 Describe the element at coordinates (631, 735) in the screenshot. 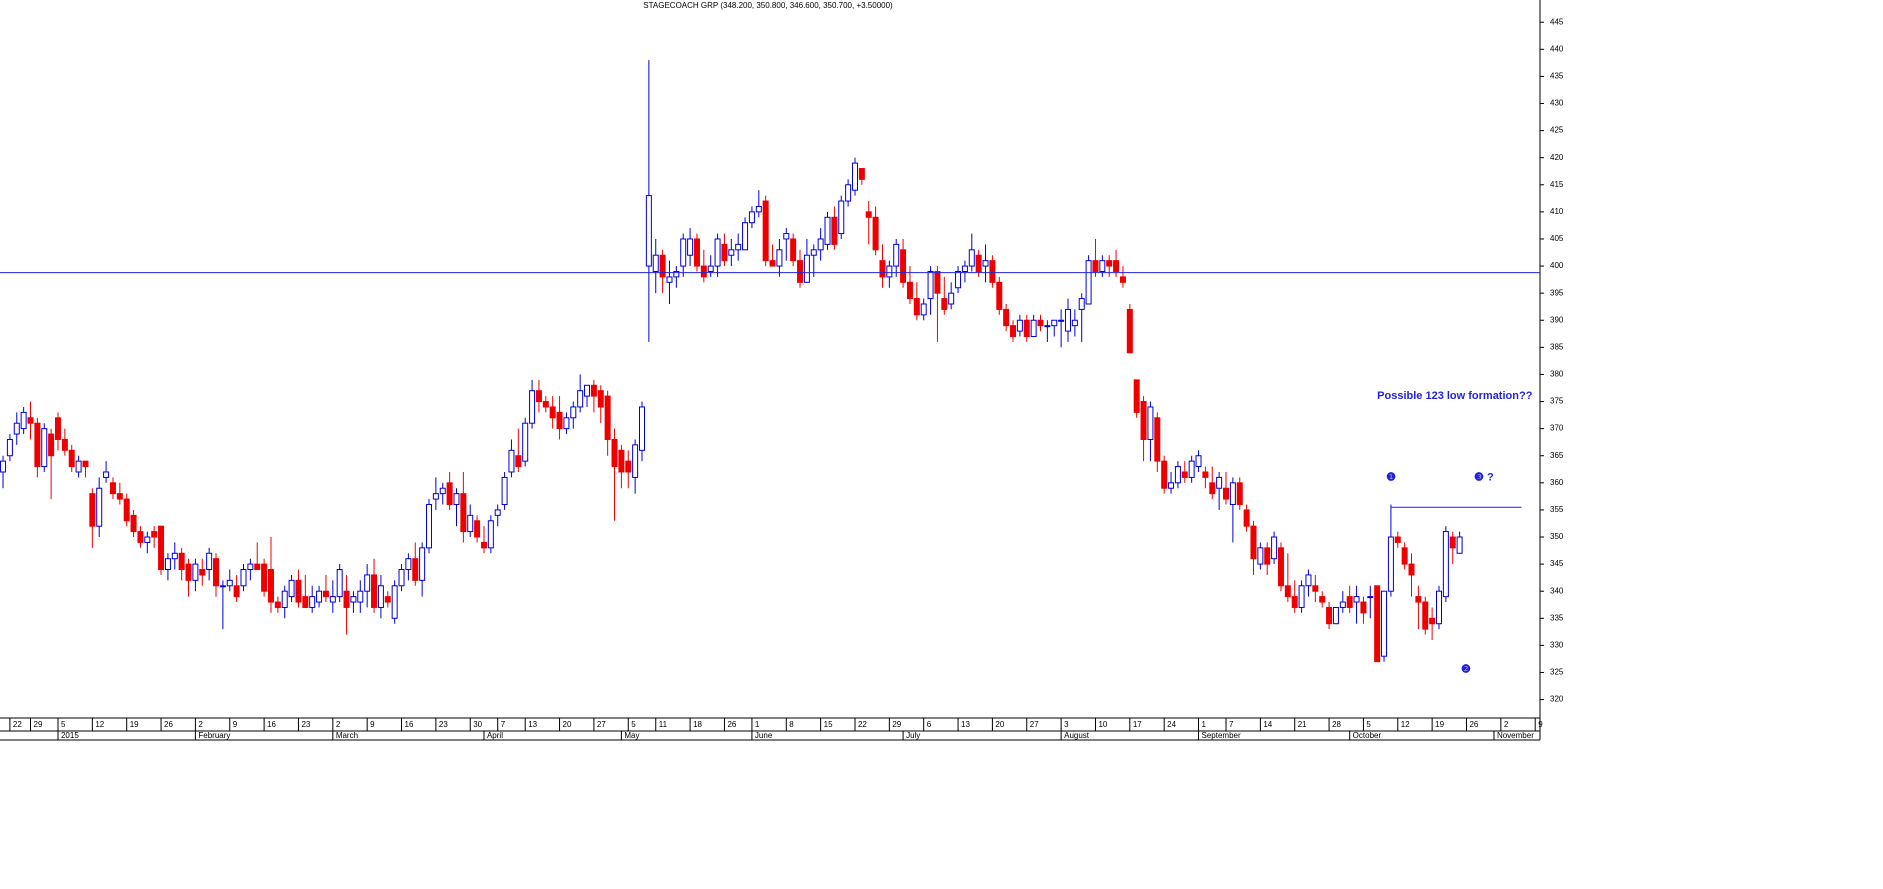

I see `month-label: May` at that location.